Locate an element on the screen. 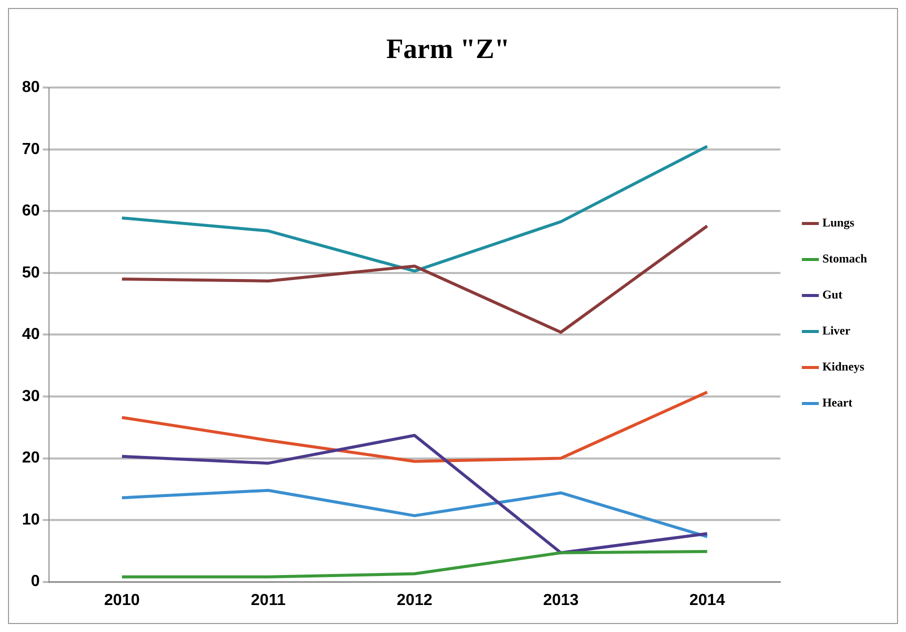  x-tick-label: 2014 is located at coordinates (707, 600).